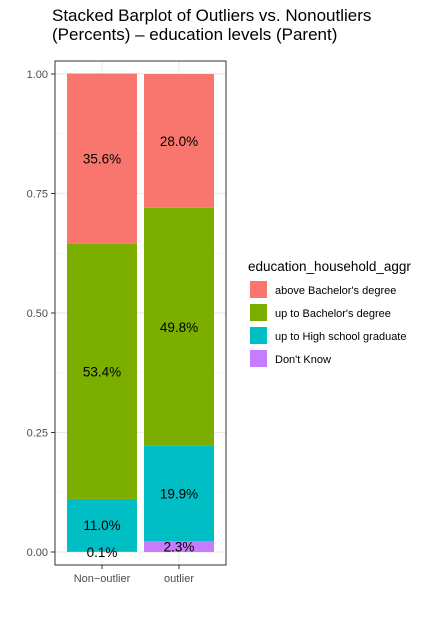 Image resolution: width=440 pixels, height=617 pixels. I want to click on legend-entry: above Bachelor's degree, so click(335, 291).